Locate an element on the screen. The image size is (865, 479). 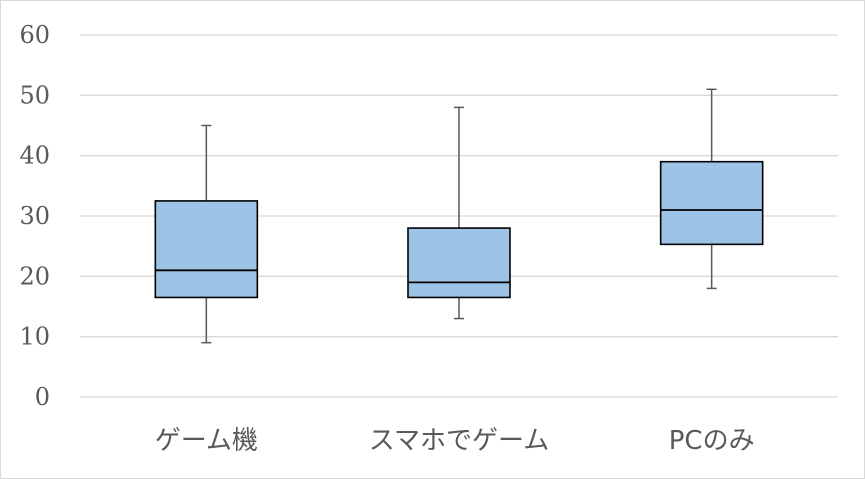
y-tick-label: 0 is located at coordinates (42, 397).